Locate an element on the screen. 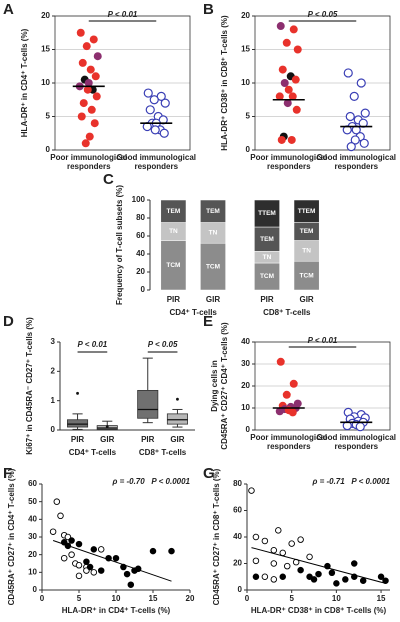 The width and height of the screenshot is (400, 622). annotation: ρ = -0.70 P < 0.0001 is located at coordinates (151, 481).